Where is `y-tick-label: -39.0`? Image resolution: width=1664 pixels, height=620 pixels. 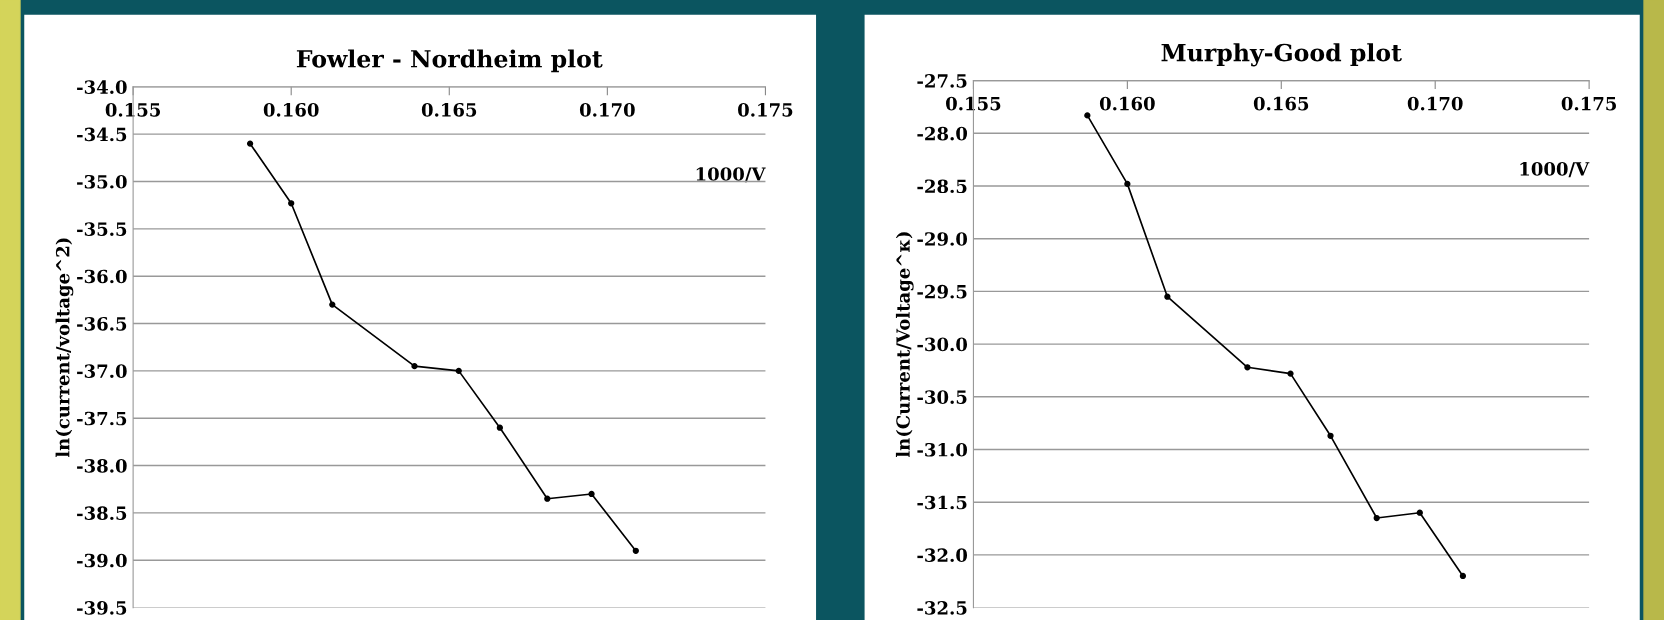 y-tick-label: -39.0 is located at coordinates (102, 560).